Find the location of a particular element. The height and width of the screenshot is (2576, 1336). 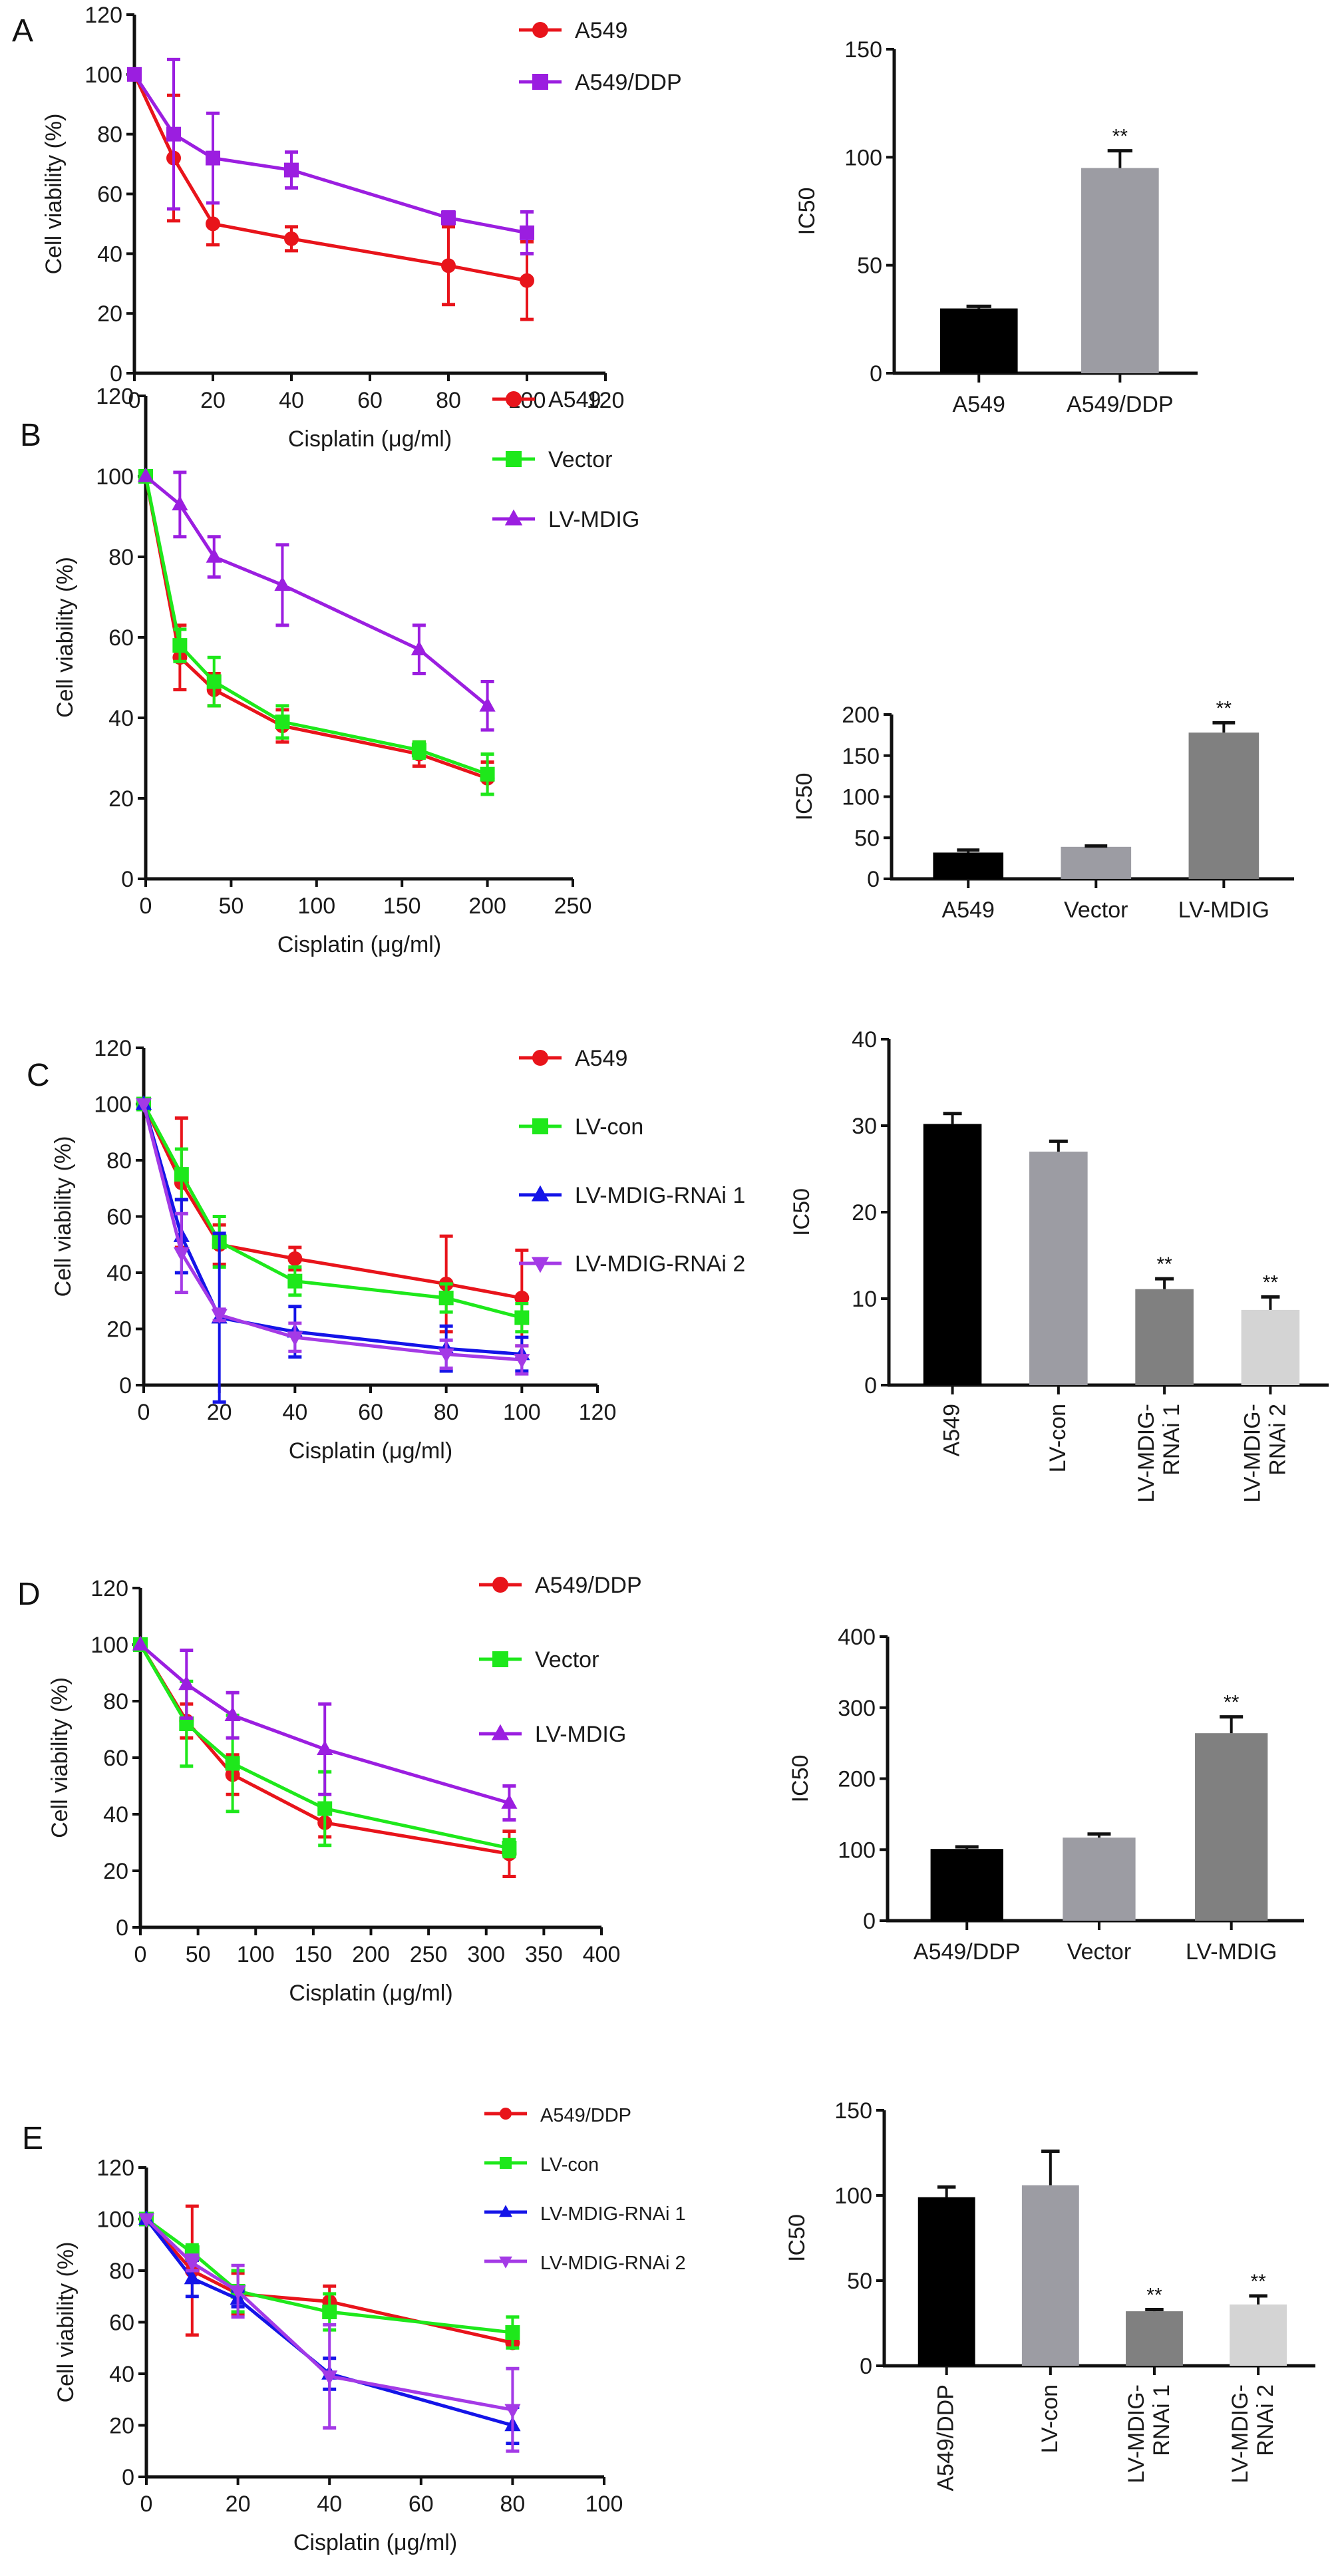

x-category-label-line: A549 is located at coordinates (952, 1430).